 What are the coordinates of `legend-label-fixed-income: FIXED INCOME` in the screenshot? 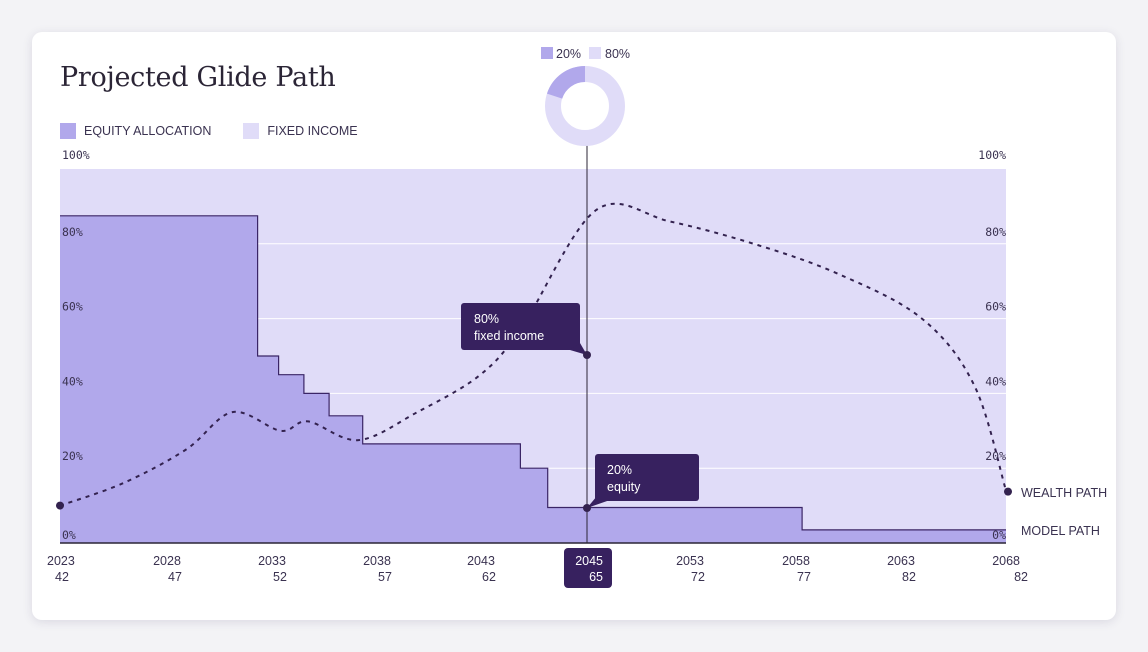 It's located at (312, 131).